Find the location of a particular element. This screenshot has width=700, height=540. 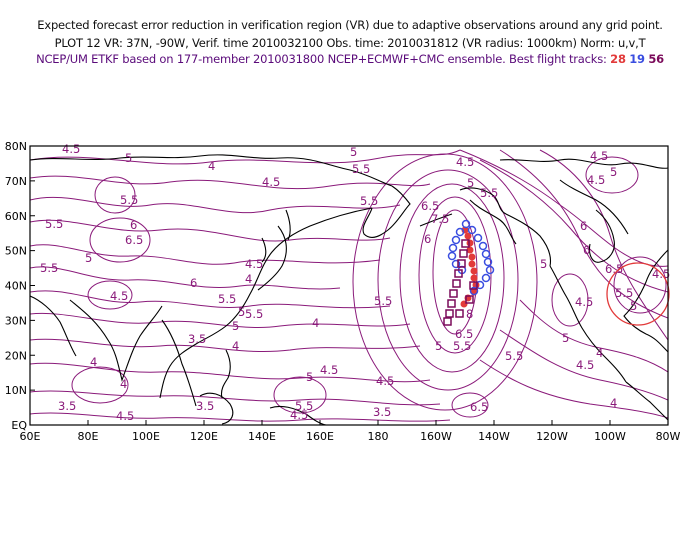

x-tick-label: 100W is located at coordinates (610, 436).